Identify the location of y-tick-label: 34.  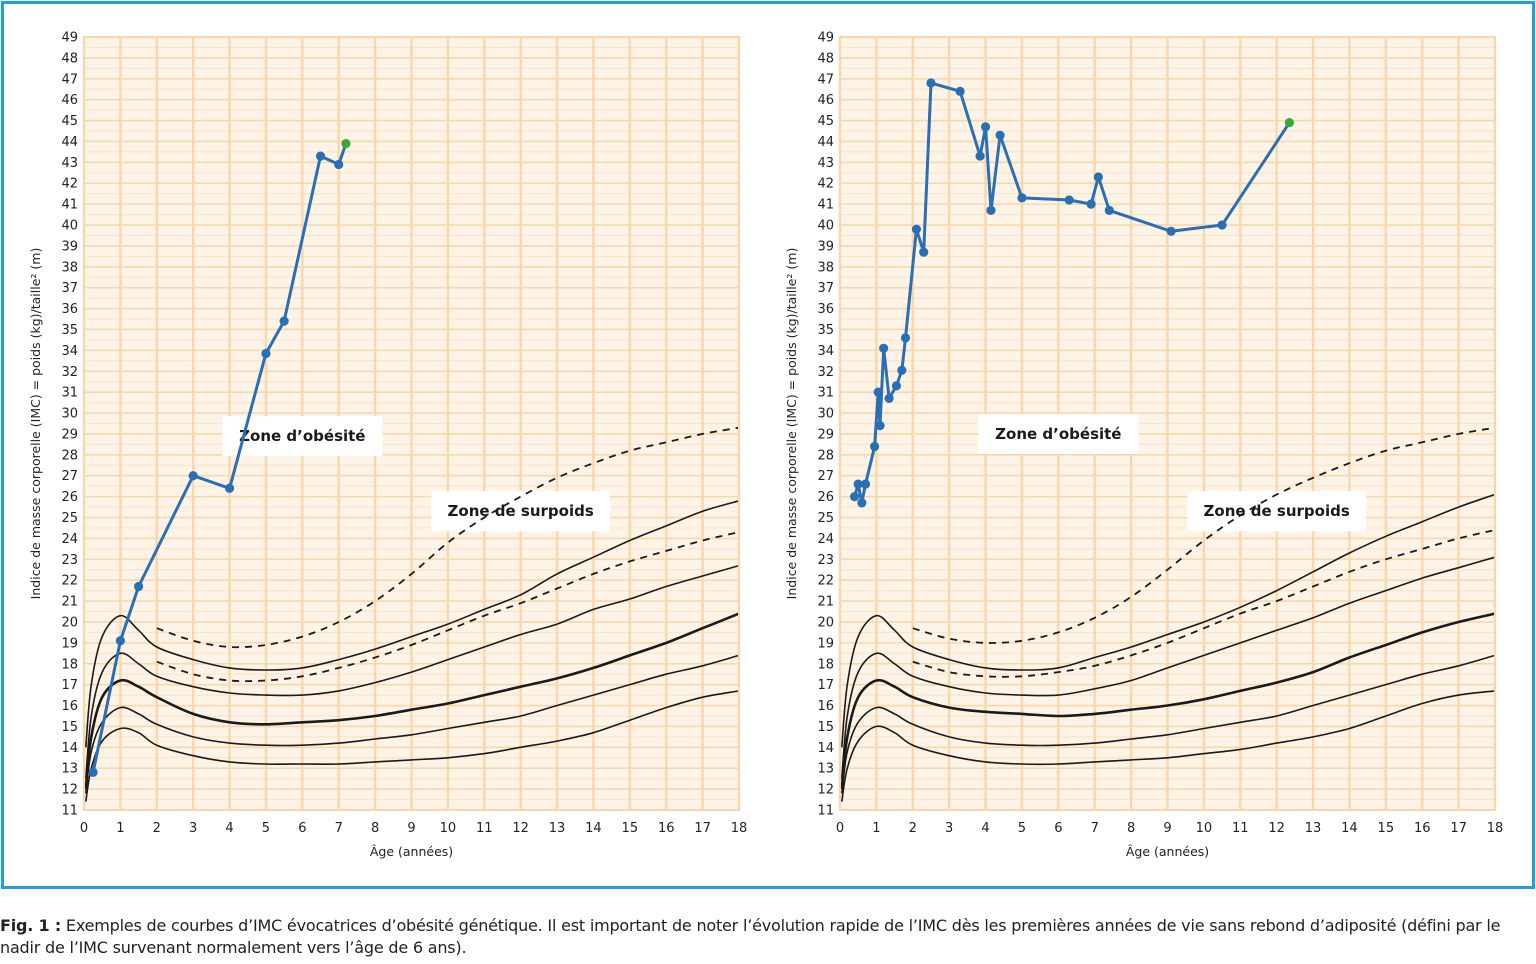
(825, 351).